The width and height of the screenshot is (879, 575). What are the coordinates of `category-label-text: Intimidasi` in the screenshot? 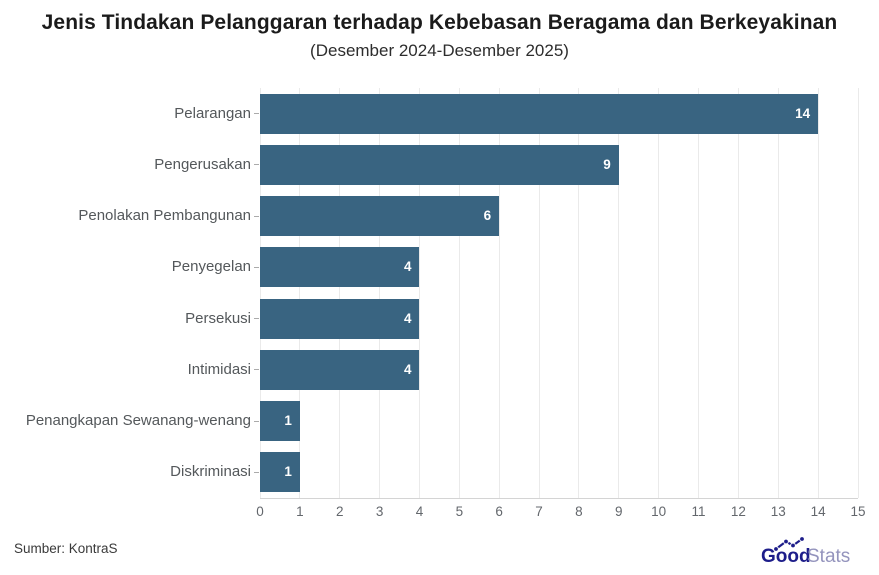 It's located at (219, 369).